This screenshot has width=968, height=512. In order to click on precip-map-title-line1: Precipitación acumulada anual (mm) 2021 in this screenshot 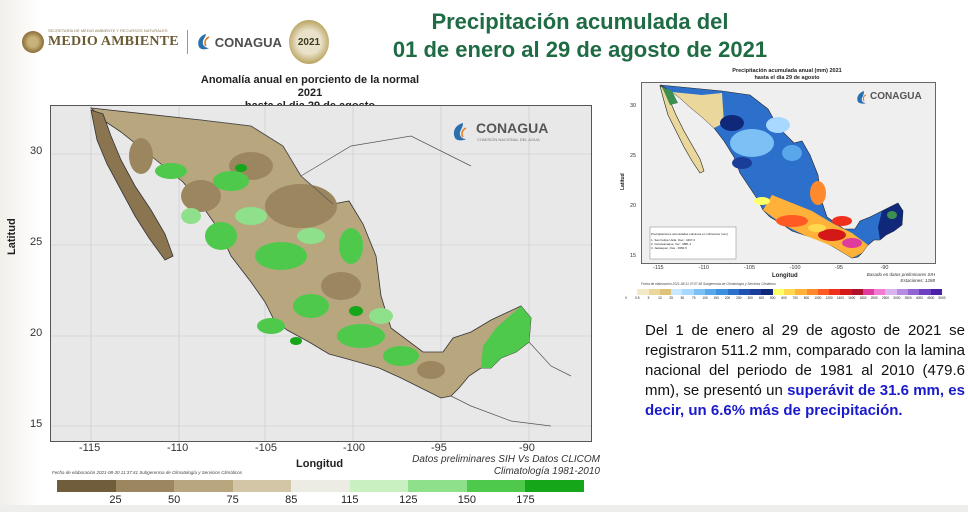, I will do `click(787, 71)`.